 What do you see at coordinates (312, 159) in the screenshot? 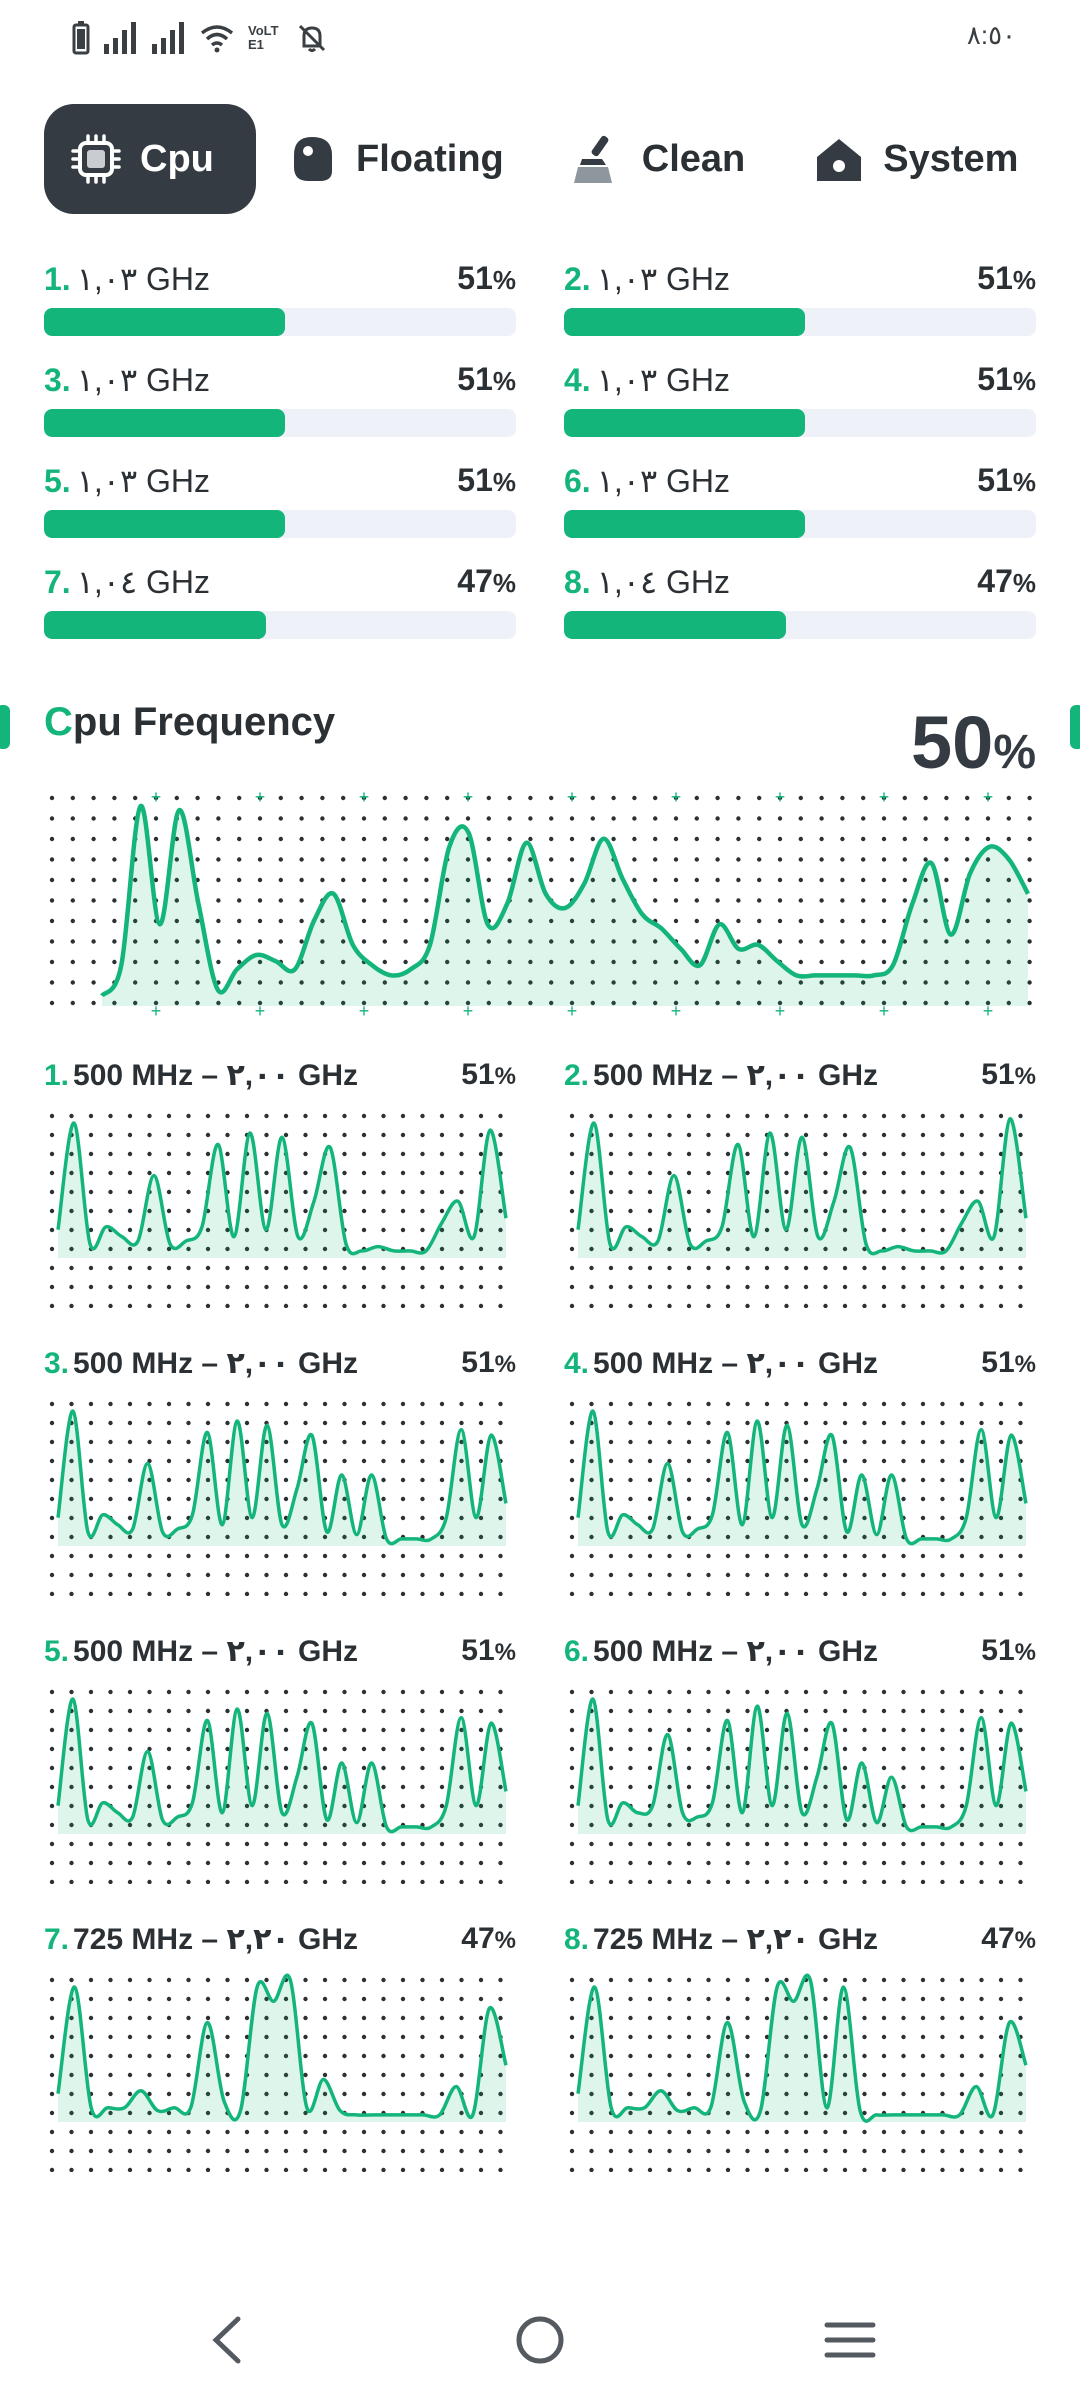
I see `floating-bubble-icon` at bounding box center [312, 159].